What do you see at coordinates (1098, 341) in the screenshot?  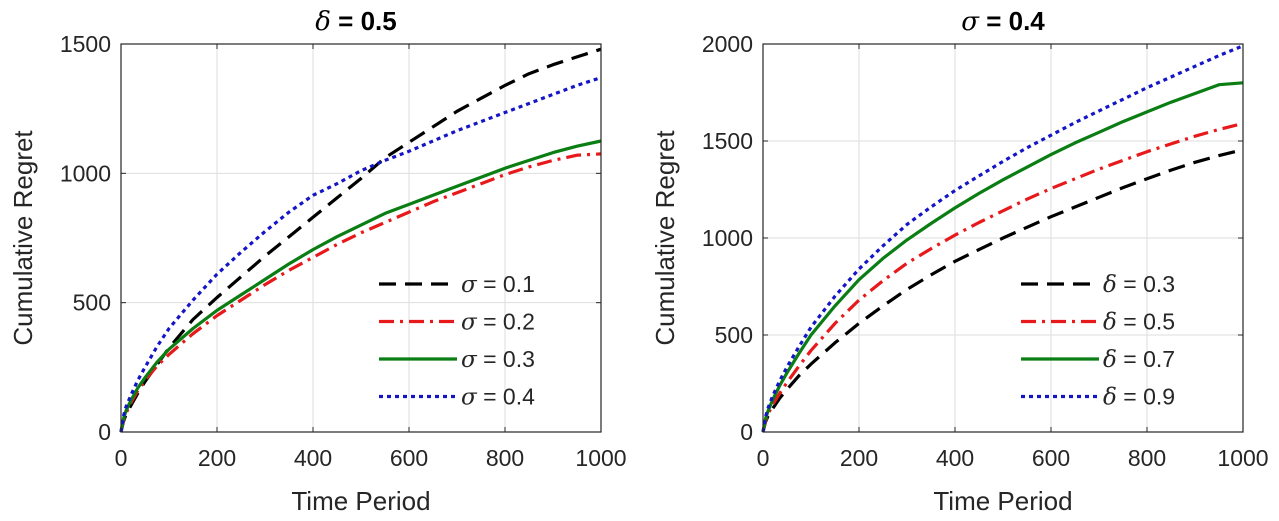 I see `legend: δ = 0.3δ = 0.5δ = 0.7δ = 0.9` at bounding box center [1098, 341].